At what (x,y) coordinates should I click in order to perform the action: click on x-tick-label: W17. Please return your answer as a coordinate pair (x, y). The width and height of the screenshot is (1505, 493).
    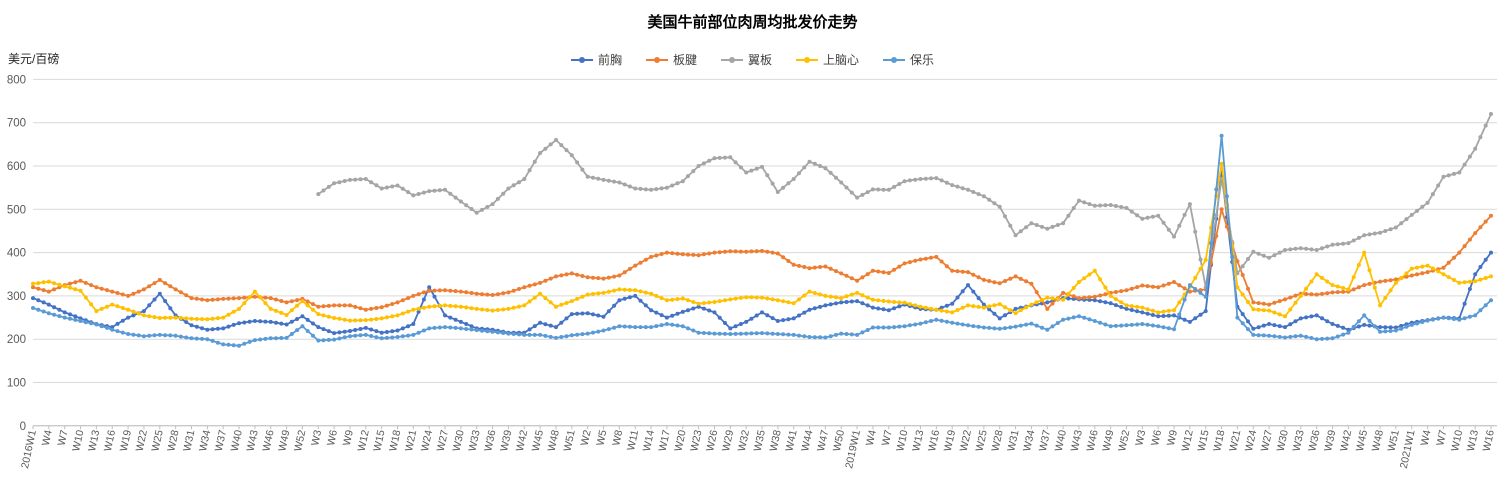
    Looking at the image, I should click on (665, 441).